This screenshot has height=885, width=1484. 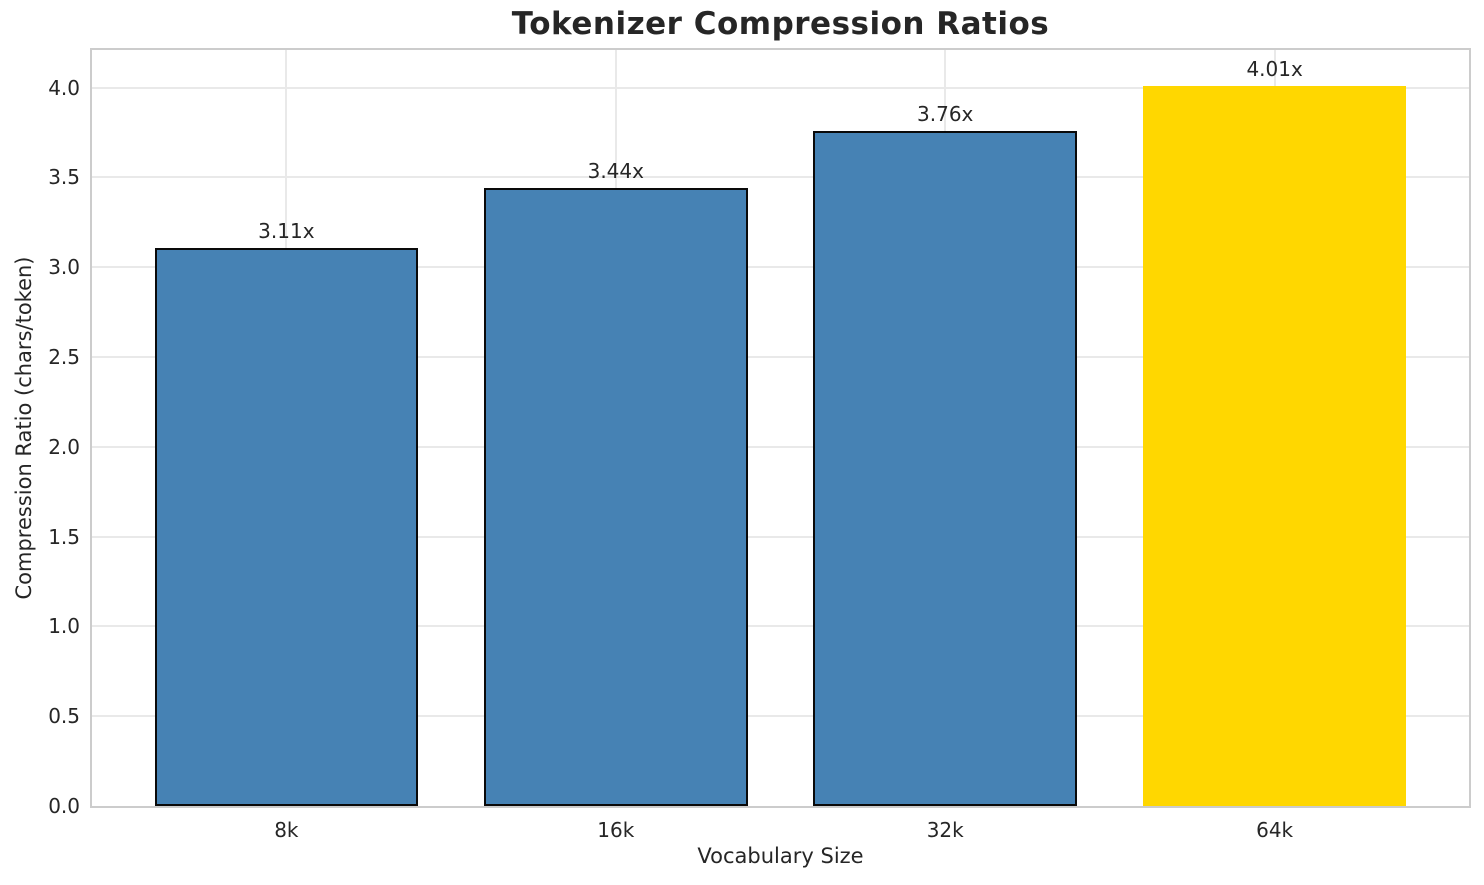 I want to click on chart-title: Tokenizer Compression Ratios, so click(x=780, y=24).